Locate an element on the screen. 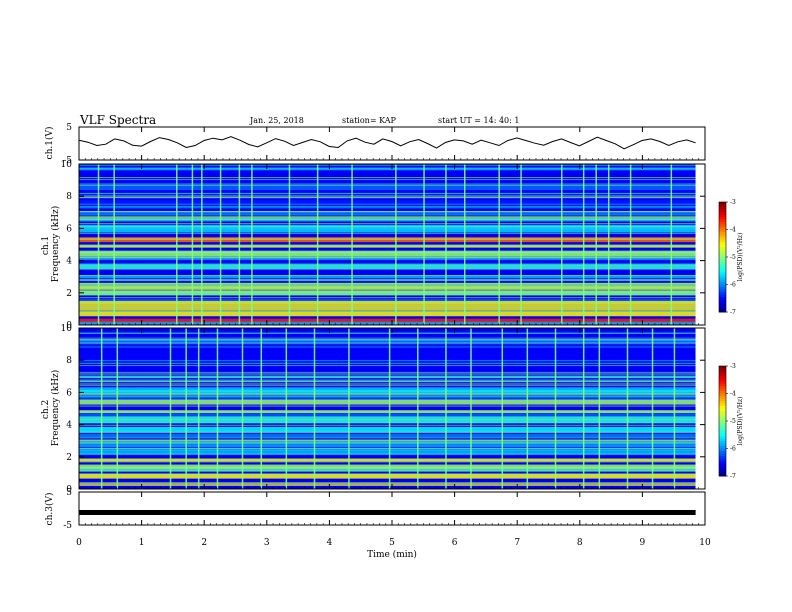  x-tick-label: 0 is located at coordinates (79, 543).